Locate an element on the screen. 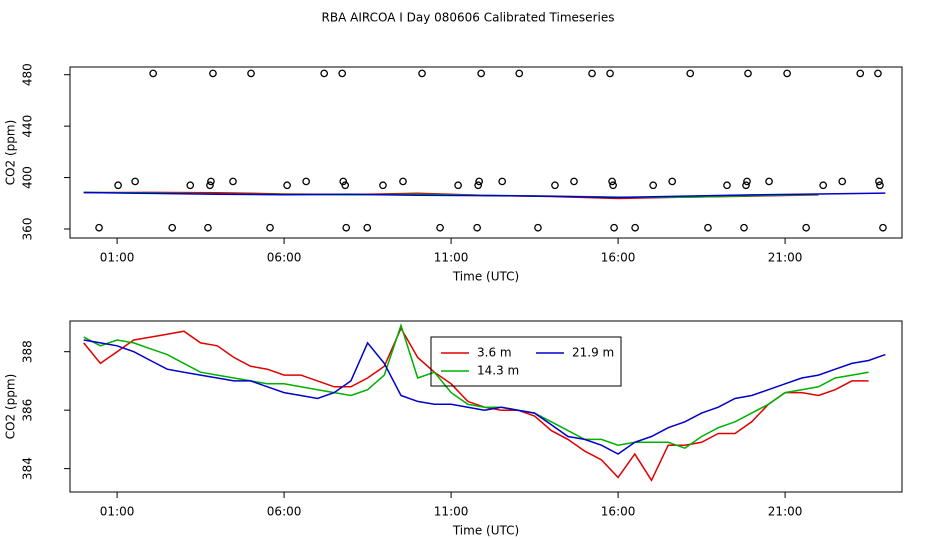  y-tick-label: 384 is located at coordinates (28, 468).